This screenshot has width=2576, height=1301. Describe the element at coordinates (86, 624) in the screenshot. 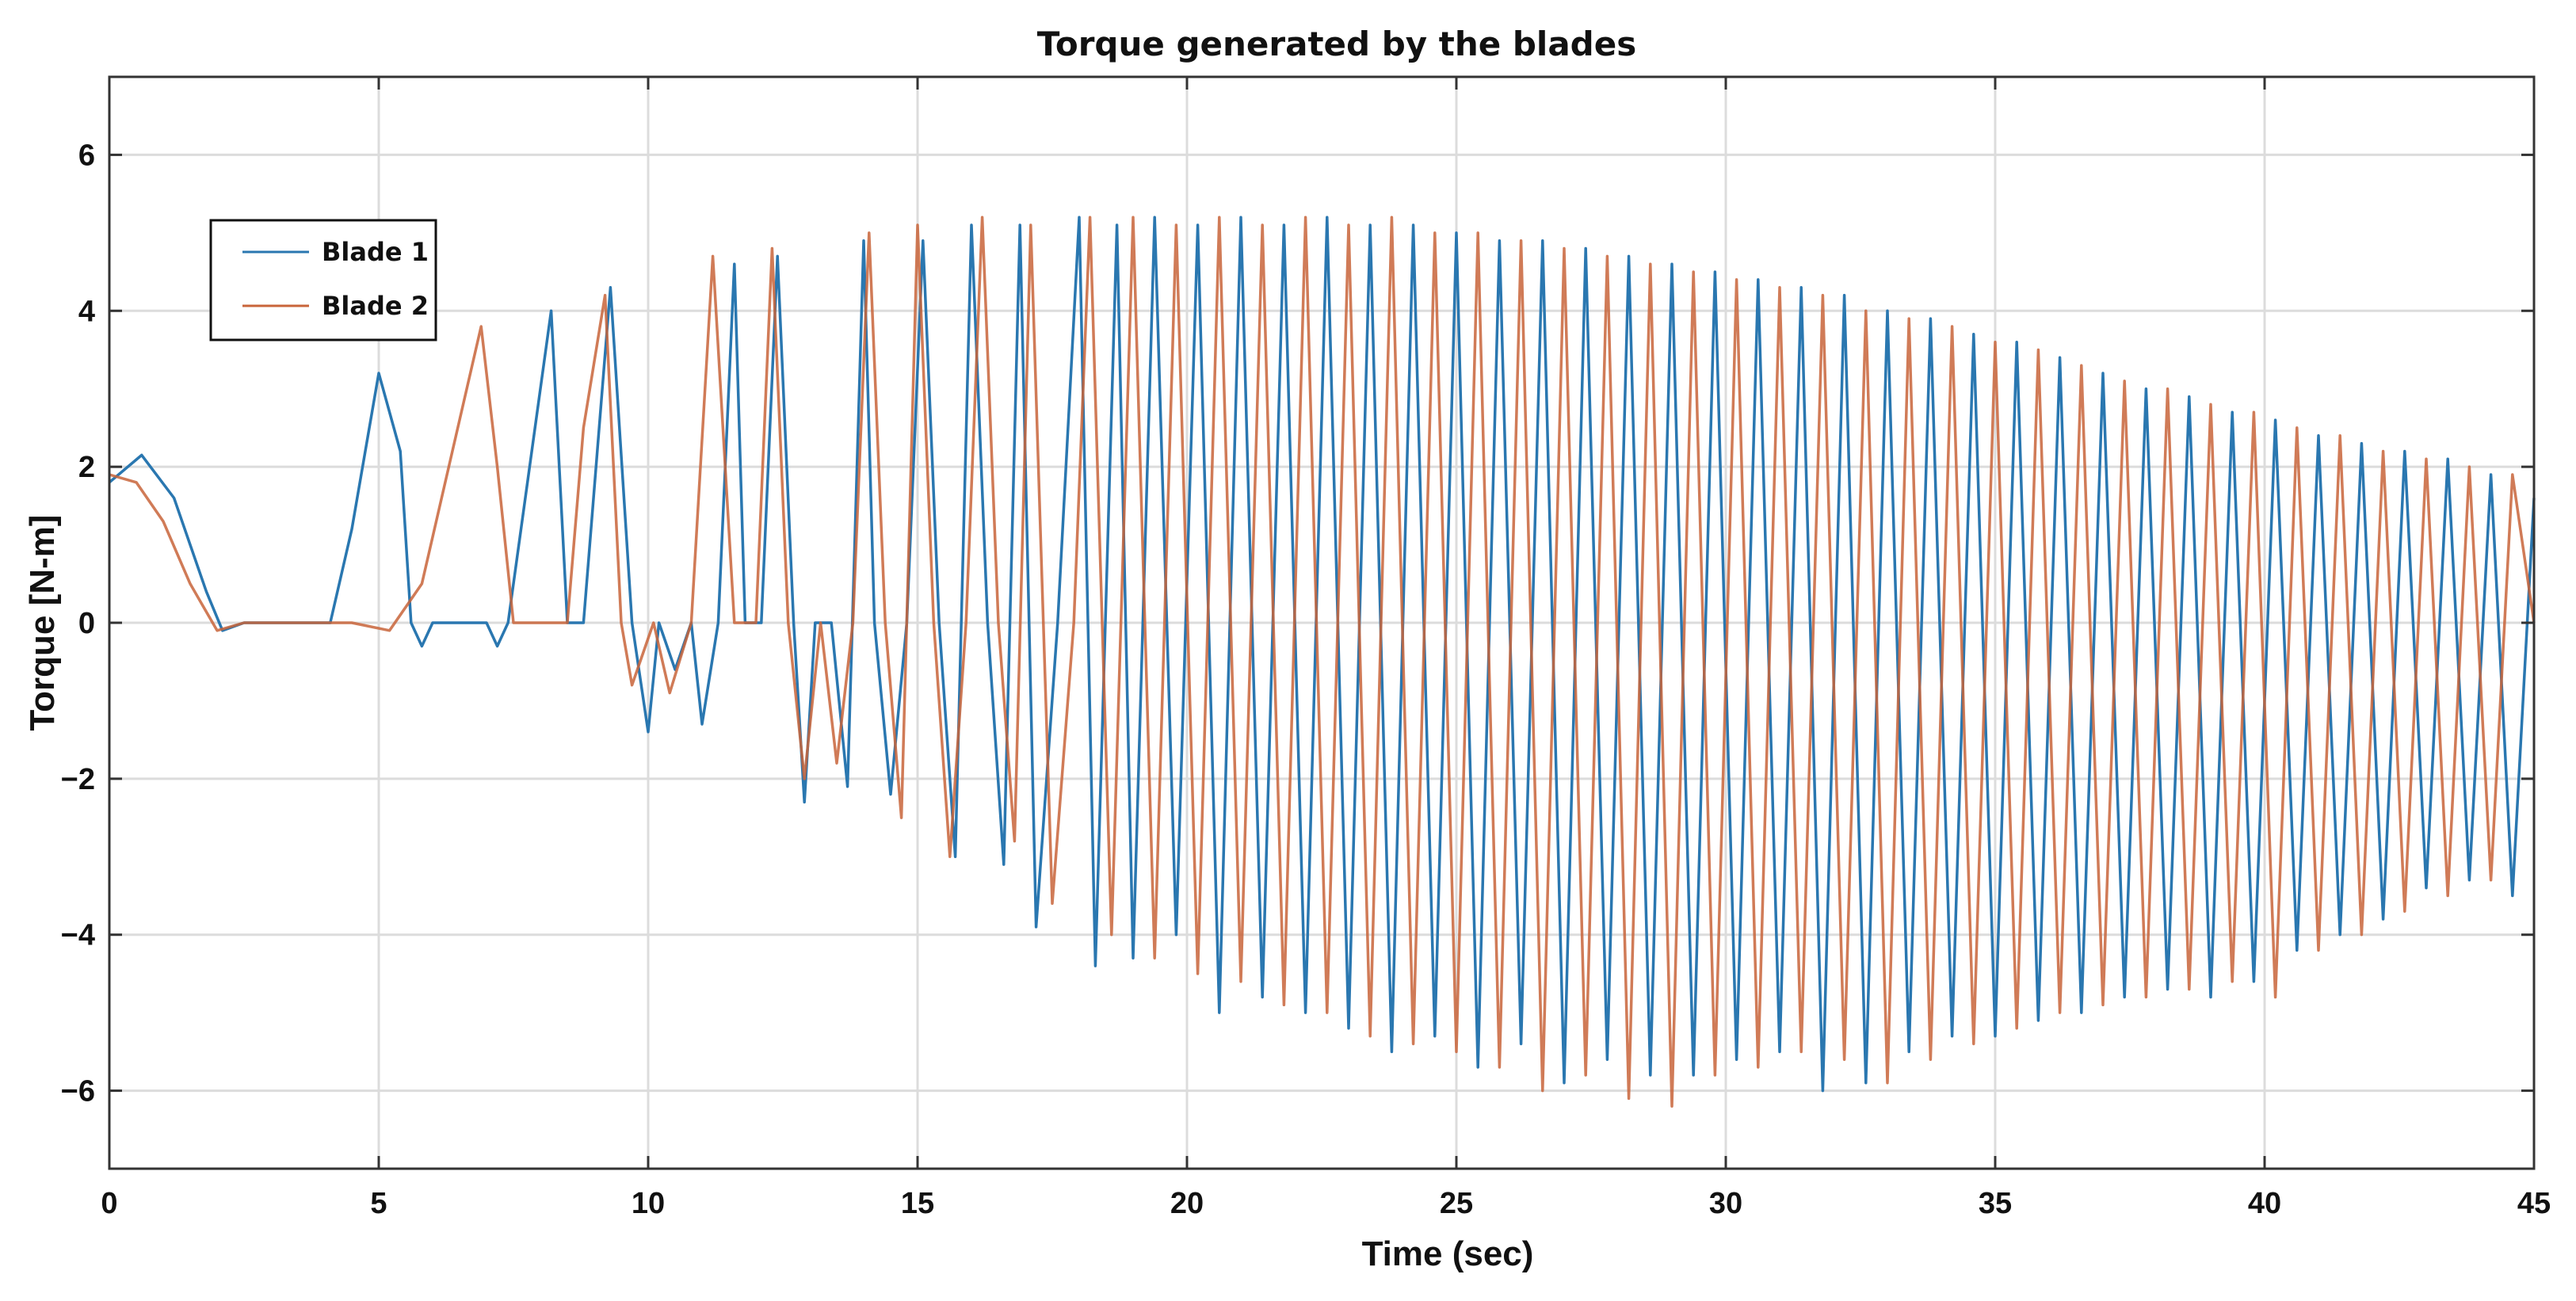

I see `y-tick-label: 0` at that location.